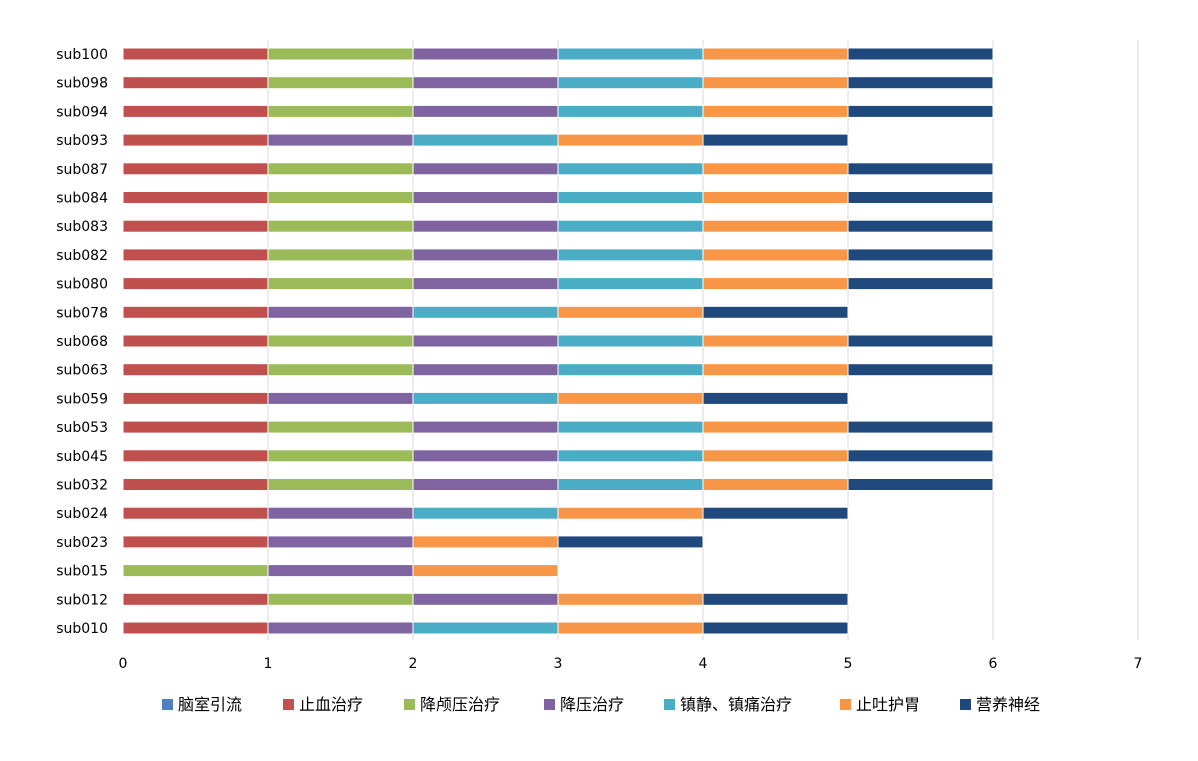 This screenshot has width=1198, height=761. What do you see at coordinates (82, 428) in the screenshot?
I see `y-tick-label: sub053` at bounding box center [82, 428].